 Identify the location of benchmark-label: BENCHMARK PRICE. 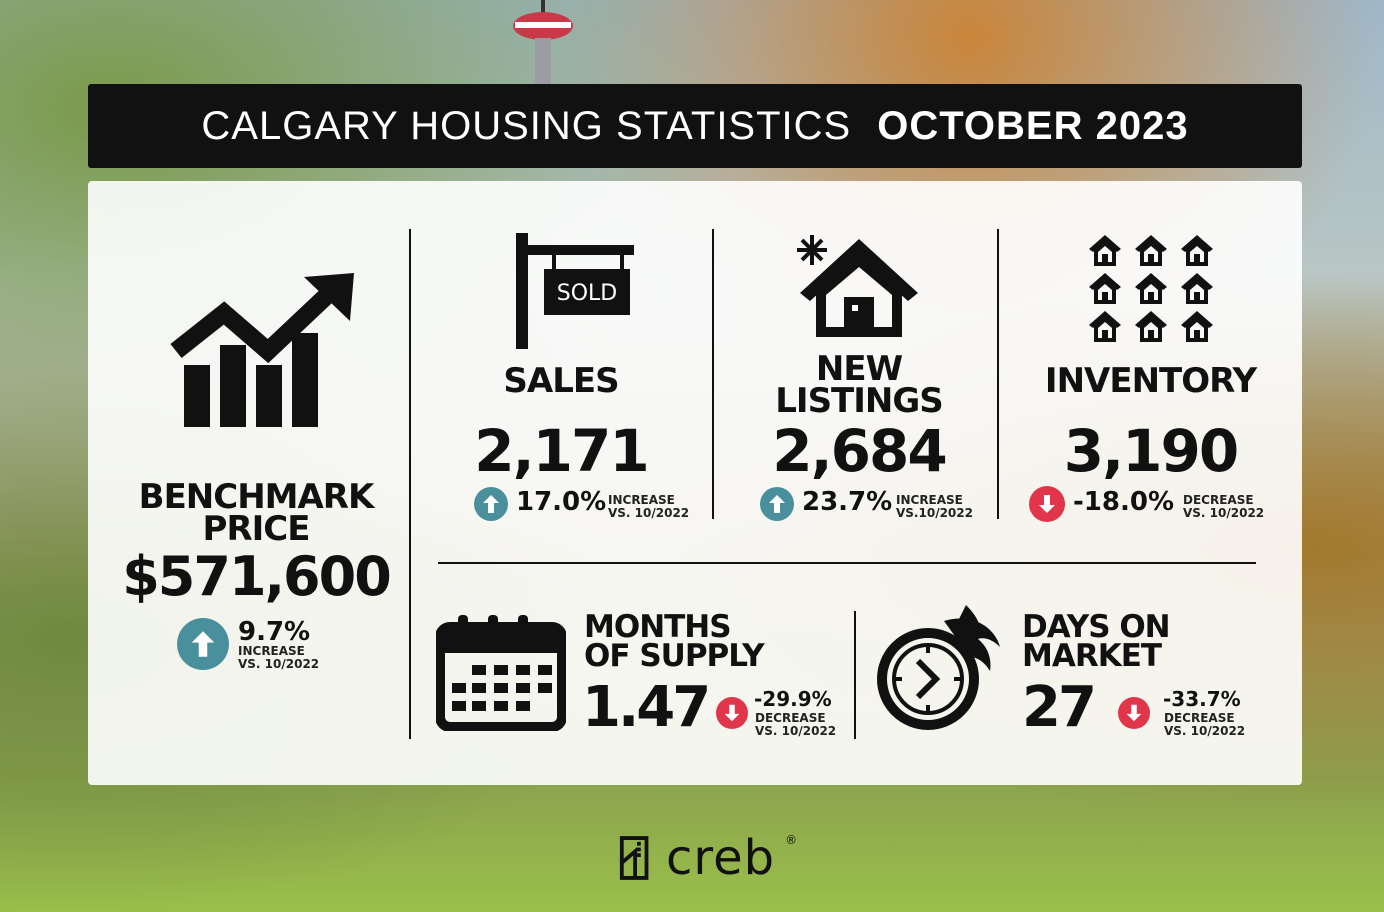
(256, 513).